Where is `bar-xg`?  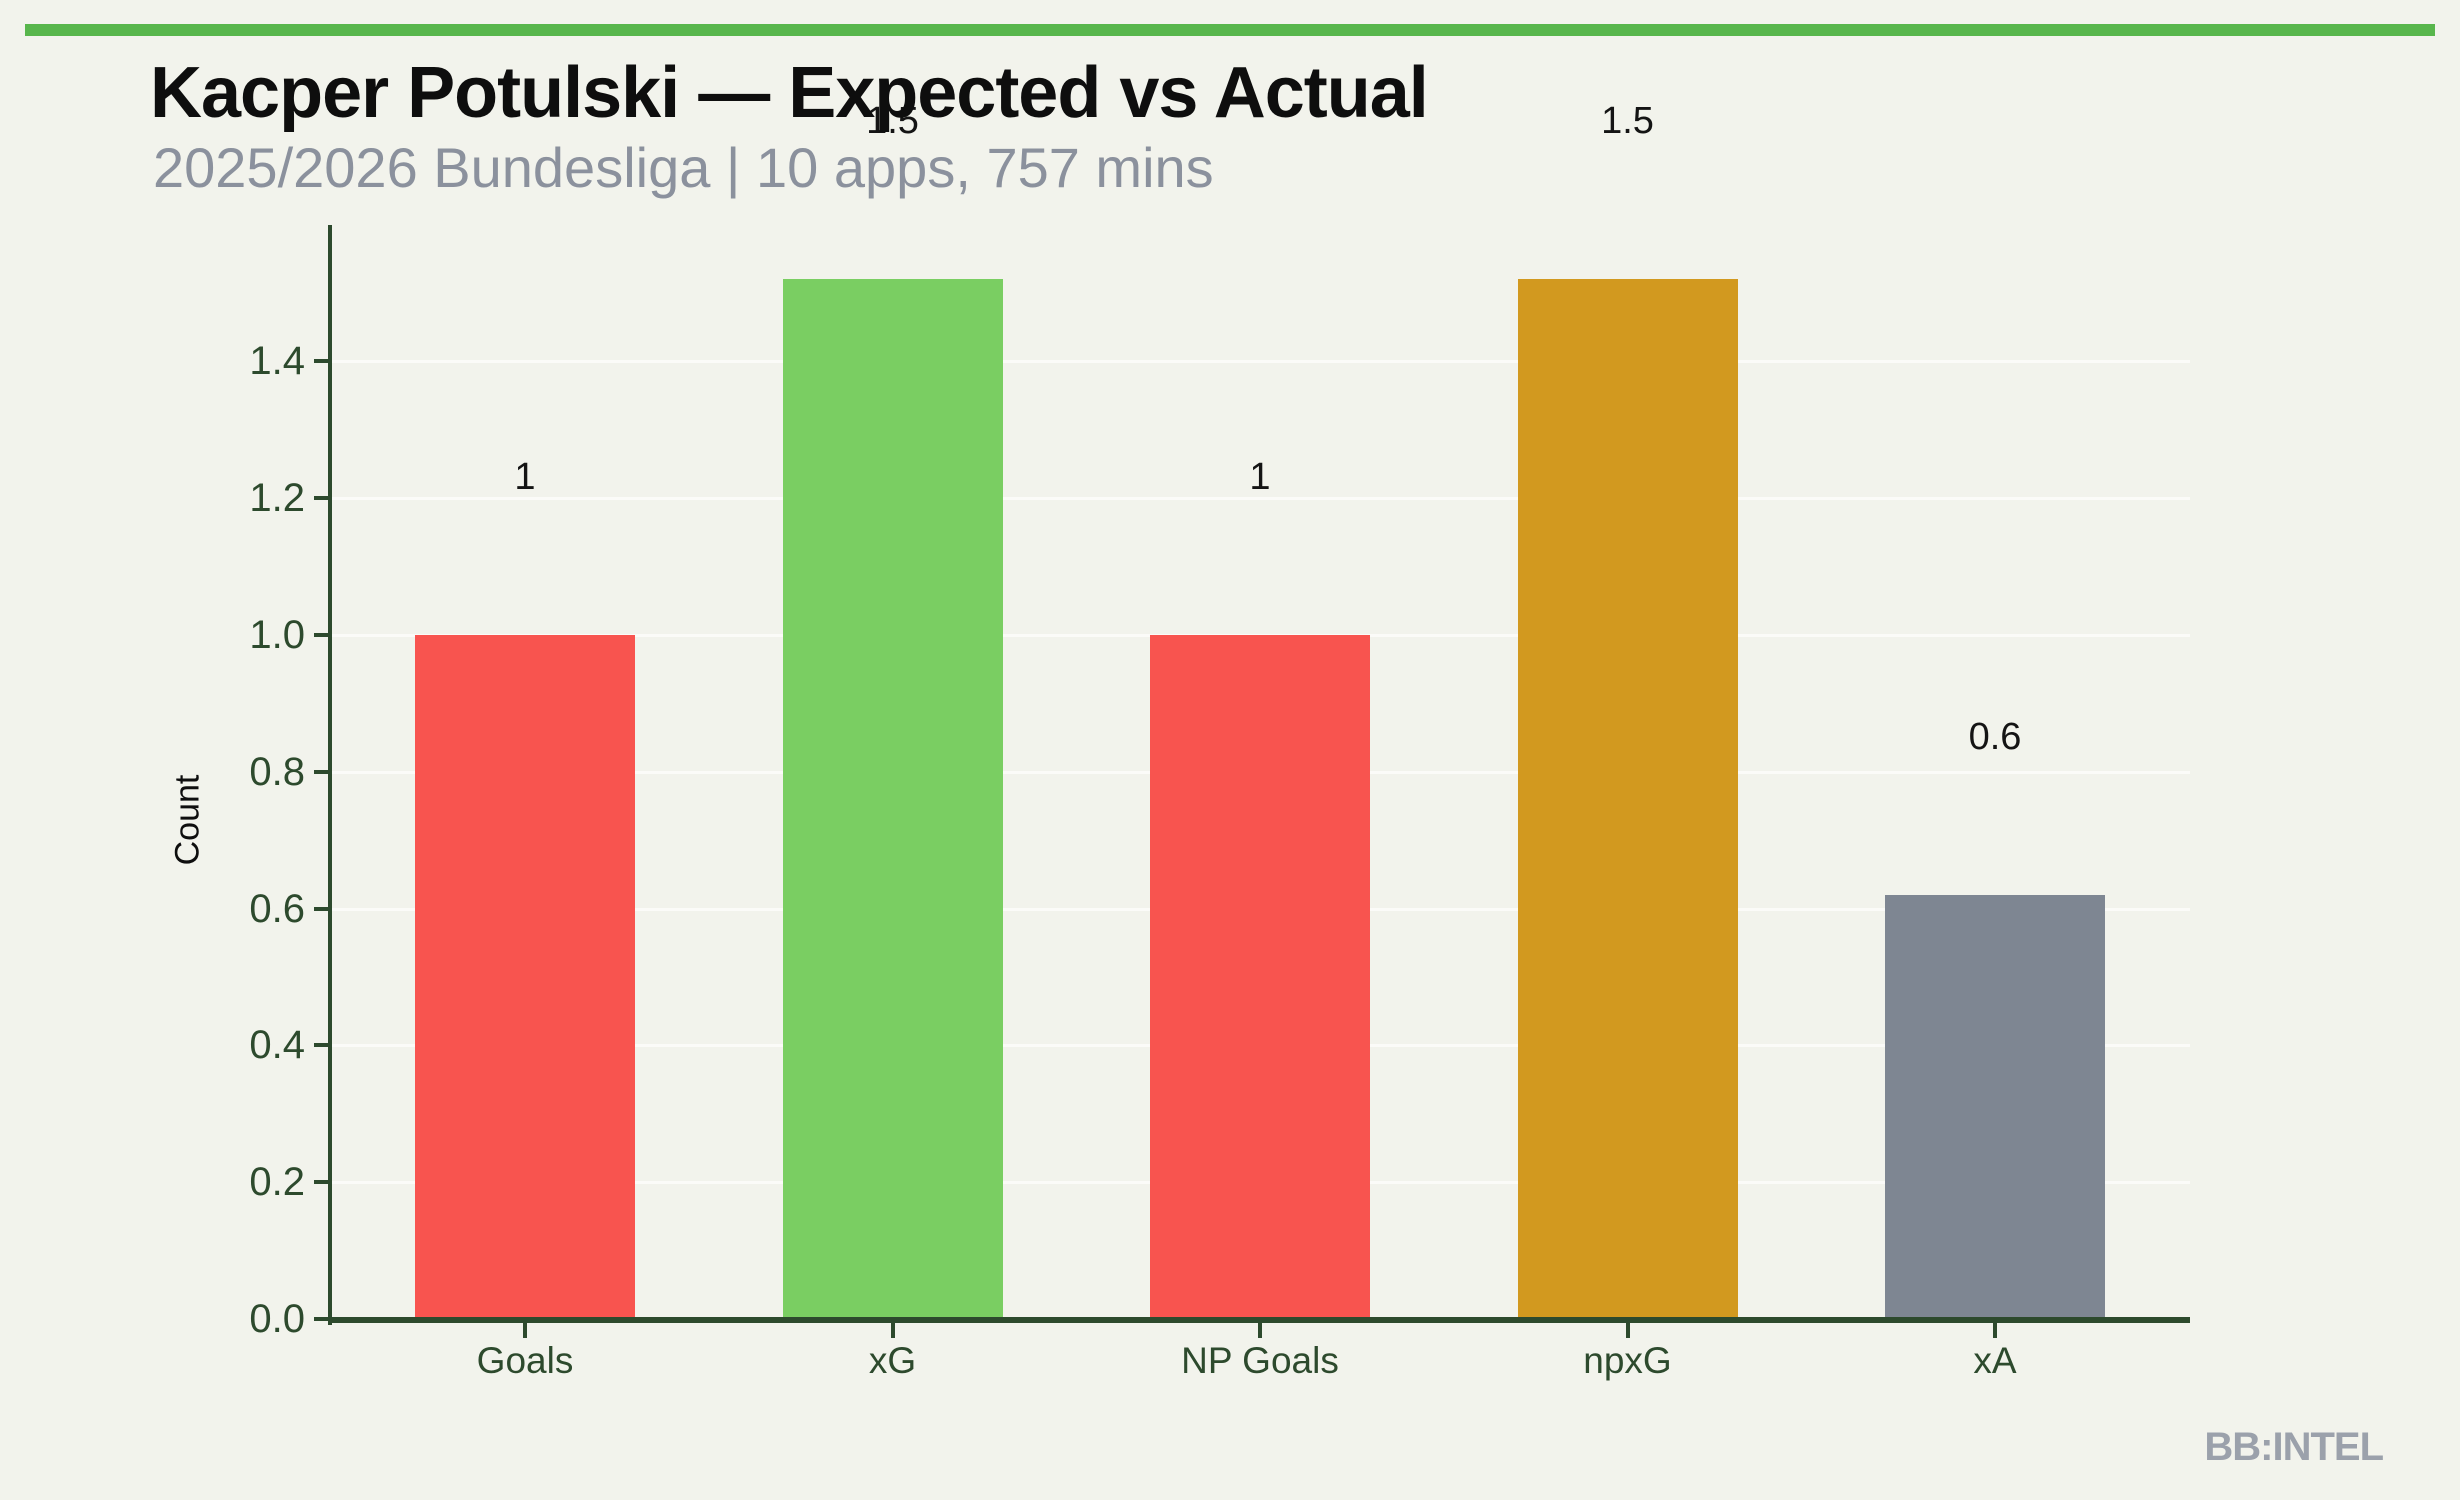 bar-xg is located at coordinates (892, 799).